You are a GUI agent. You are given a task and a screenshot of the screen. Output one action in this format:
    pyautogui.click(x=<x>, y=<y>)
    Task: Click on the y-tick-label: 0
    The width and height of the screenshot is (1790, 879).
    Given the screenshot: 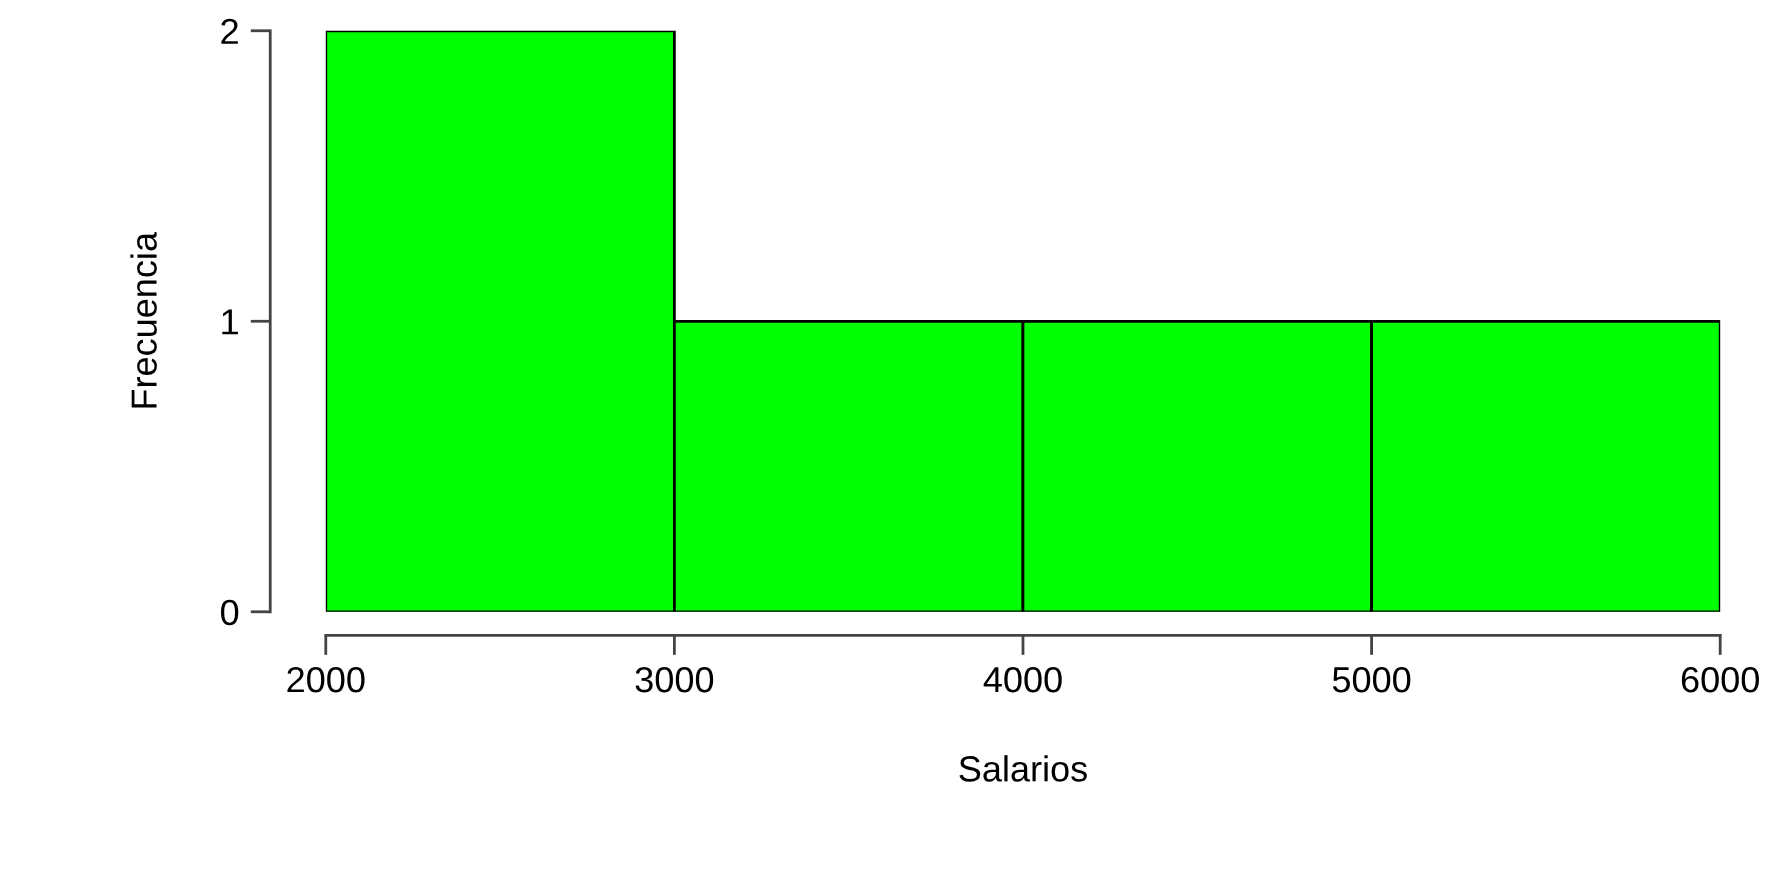 What is the action you would take?
    pyautogui.click(x=230, y=612)
    